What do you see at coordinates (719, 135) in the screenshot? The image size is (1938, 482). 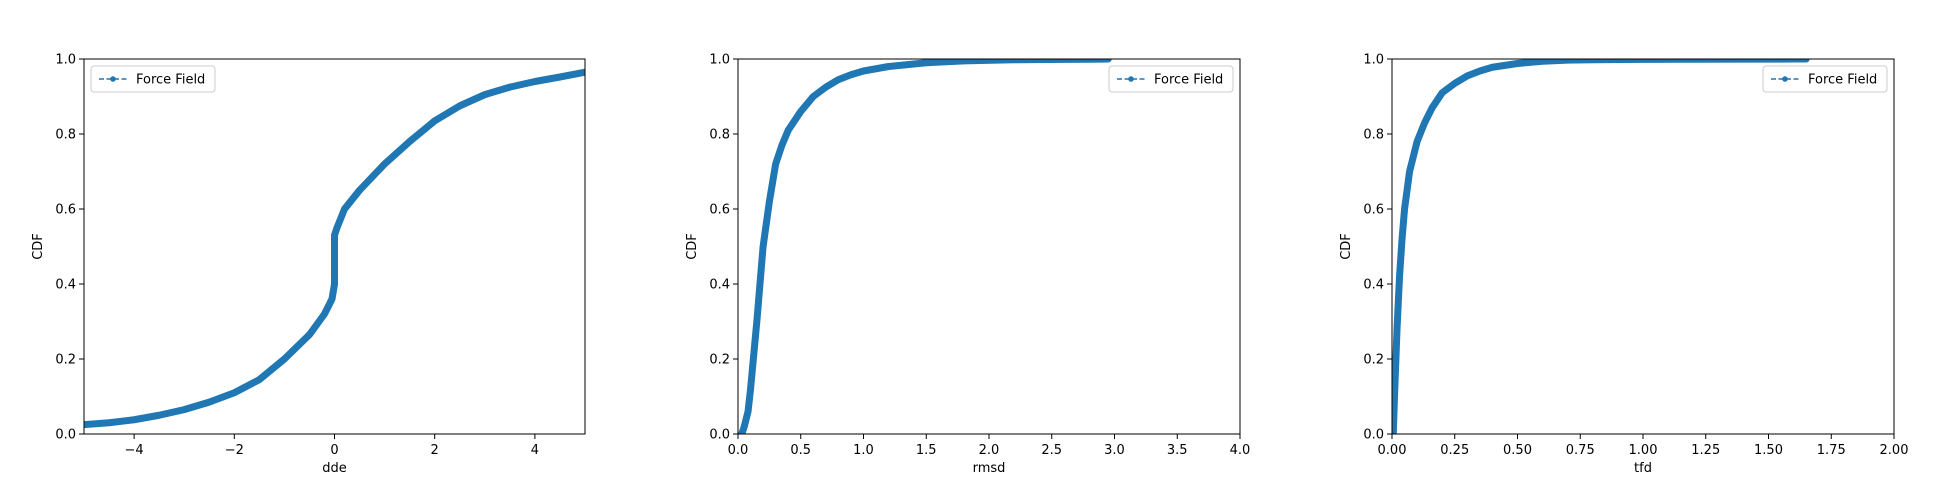 I see `y-tick-label: 0.8` at bounding box center [719, 135].